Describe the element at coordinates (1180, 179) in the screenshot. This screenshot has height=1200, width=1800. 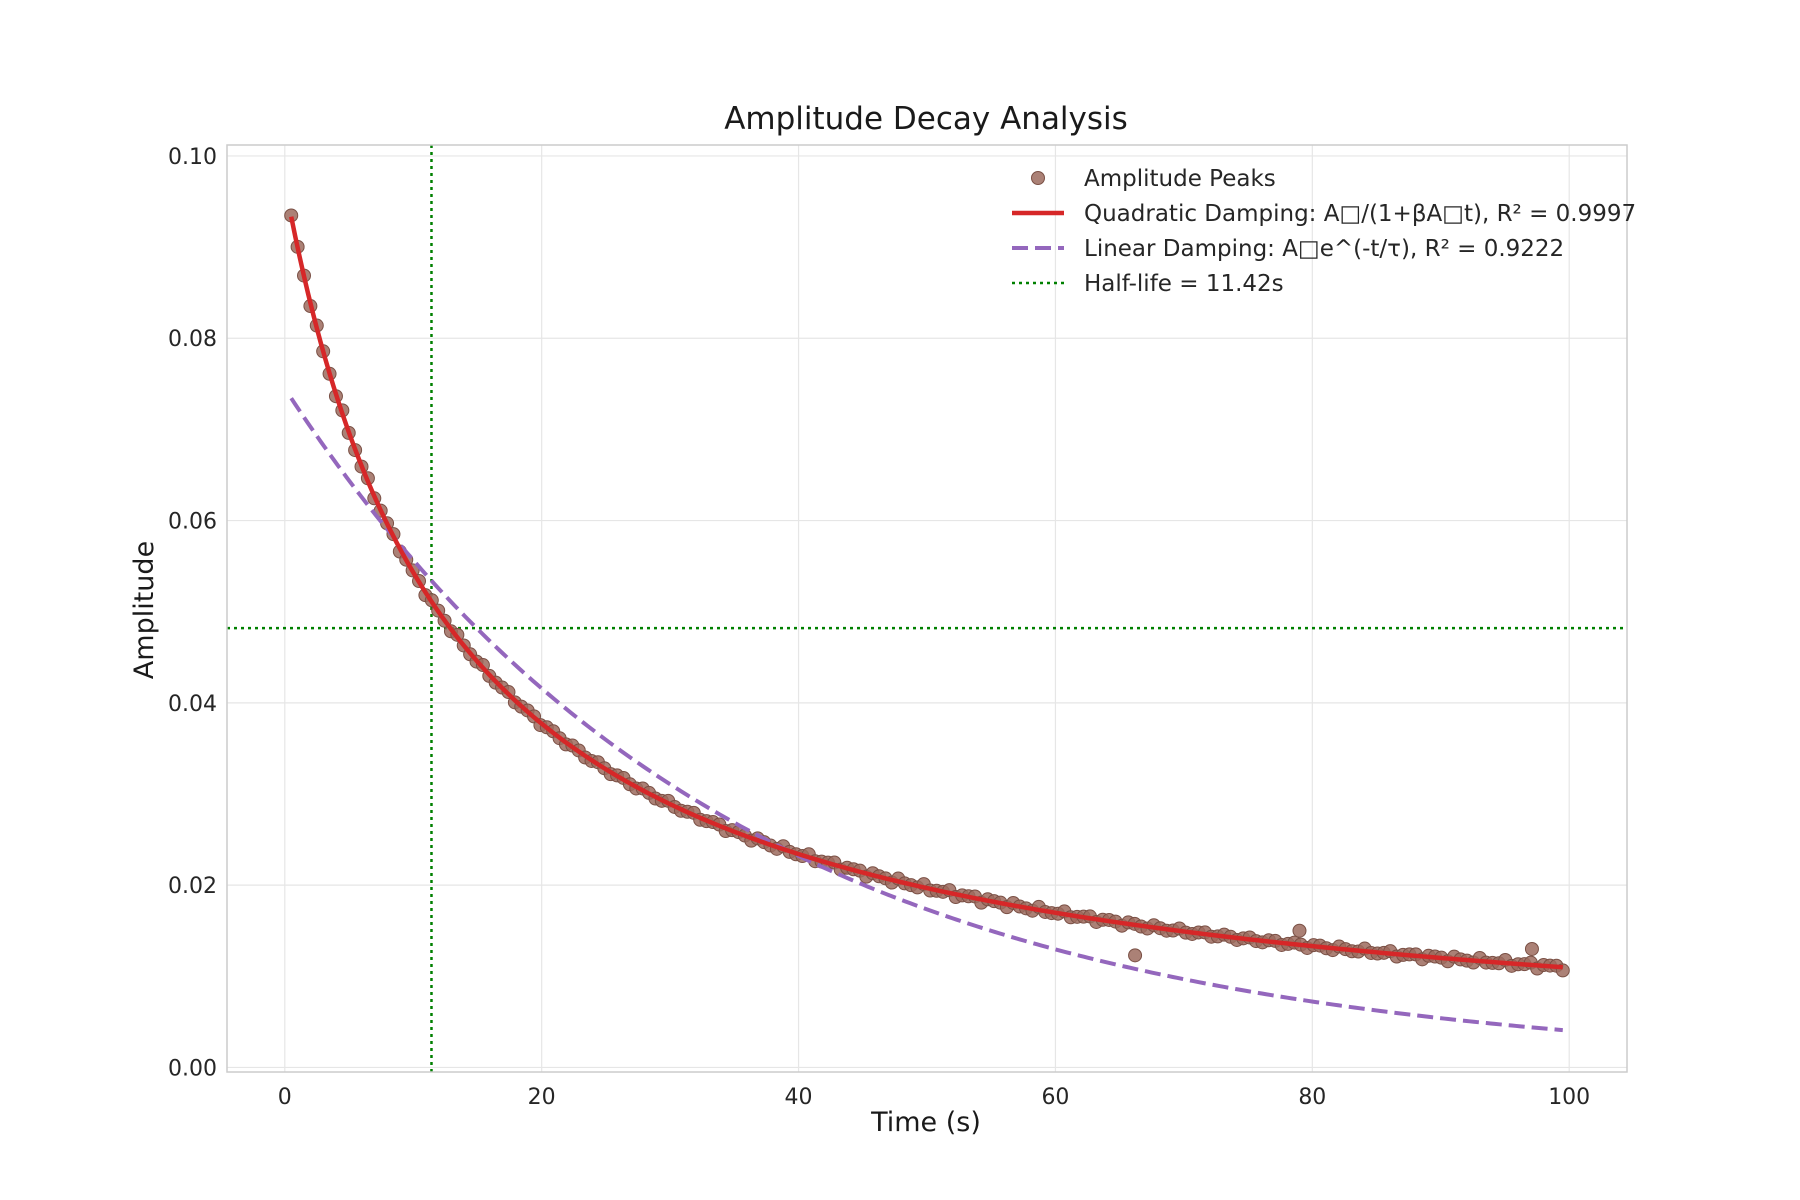
I see `legend-label-amplitude-peaks: Amplitude Peaks` at that location.